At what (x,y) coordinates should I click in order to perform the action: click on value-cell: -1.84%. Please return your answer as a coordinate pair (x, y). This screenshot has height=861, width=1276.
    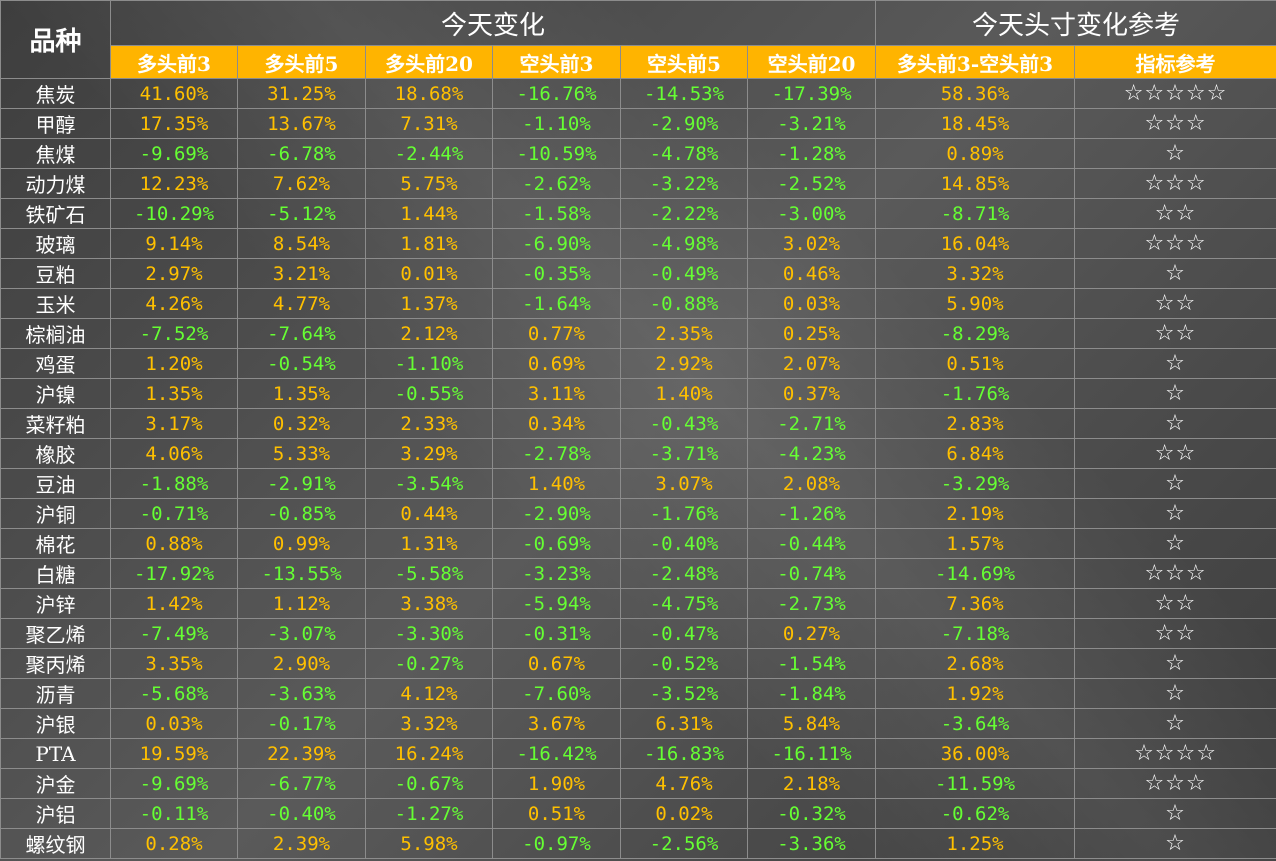
    Looking at the image, I should click on (811, 693).